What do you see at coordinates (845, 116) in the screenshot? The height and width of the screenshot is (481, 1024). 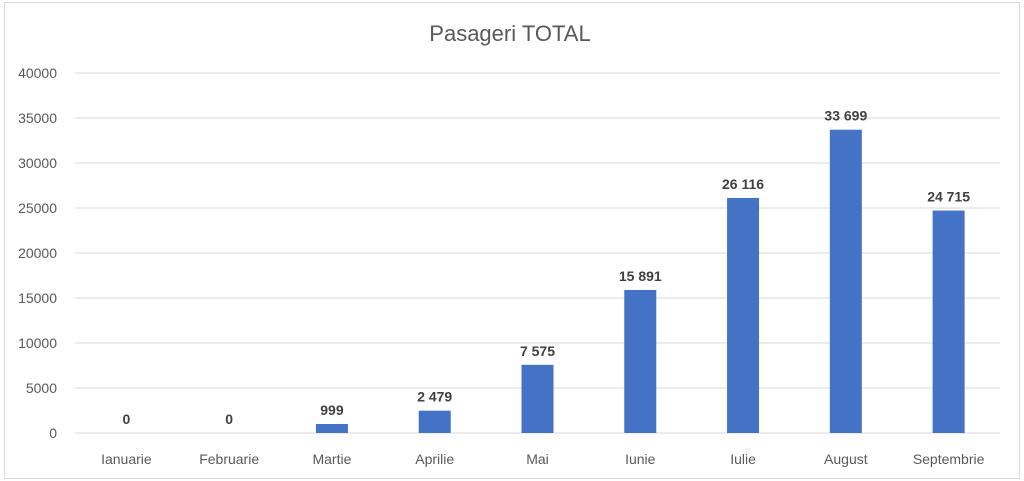 I see `data-label: 33 699` at bounding box center [845, 116].